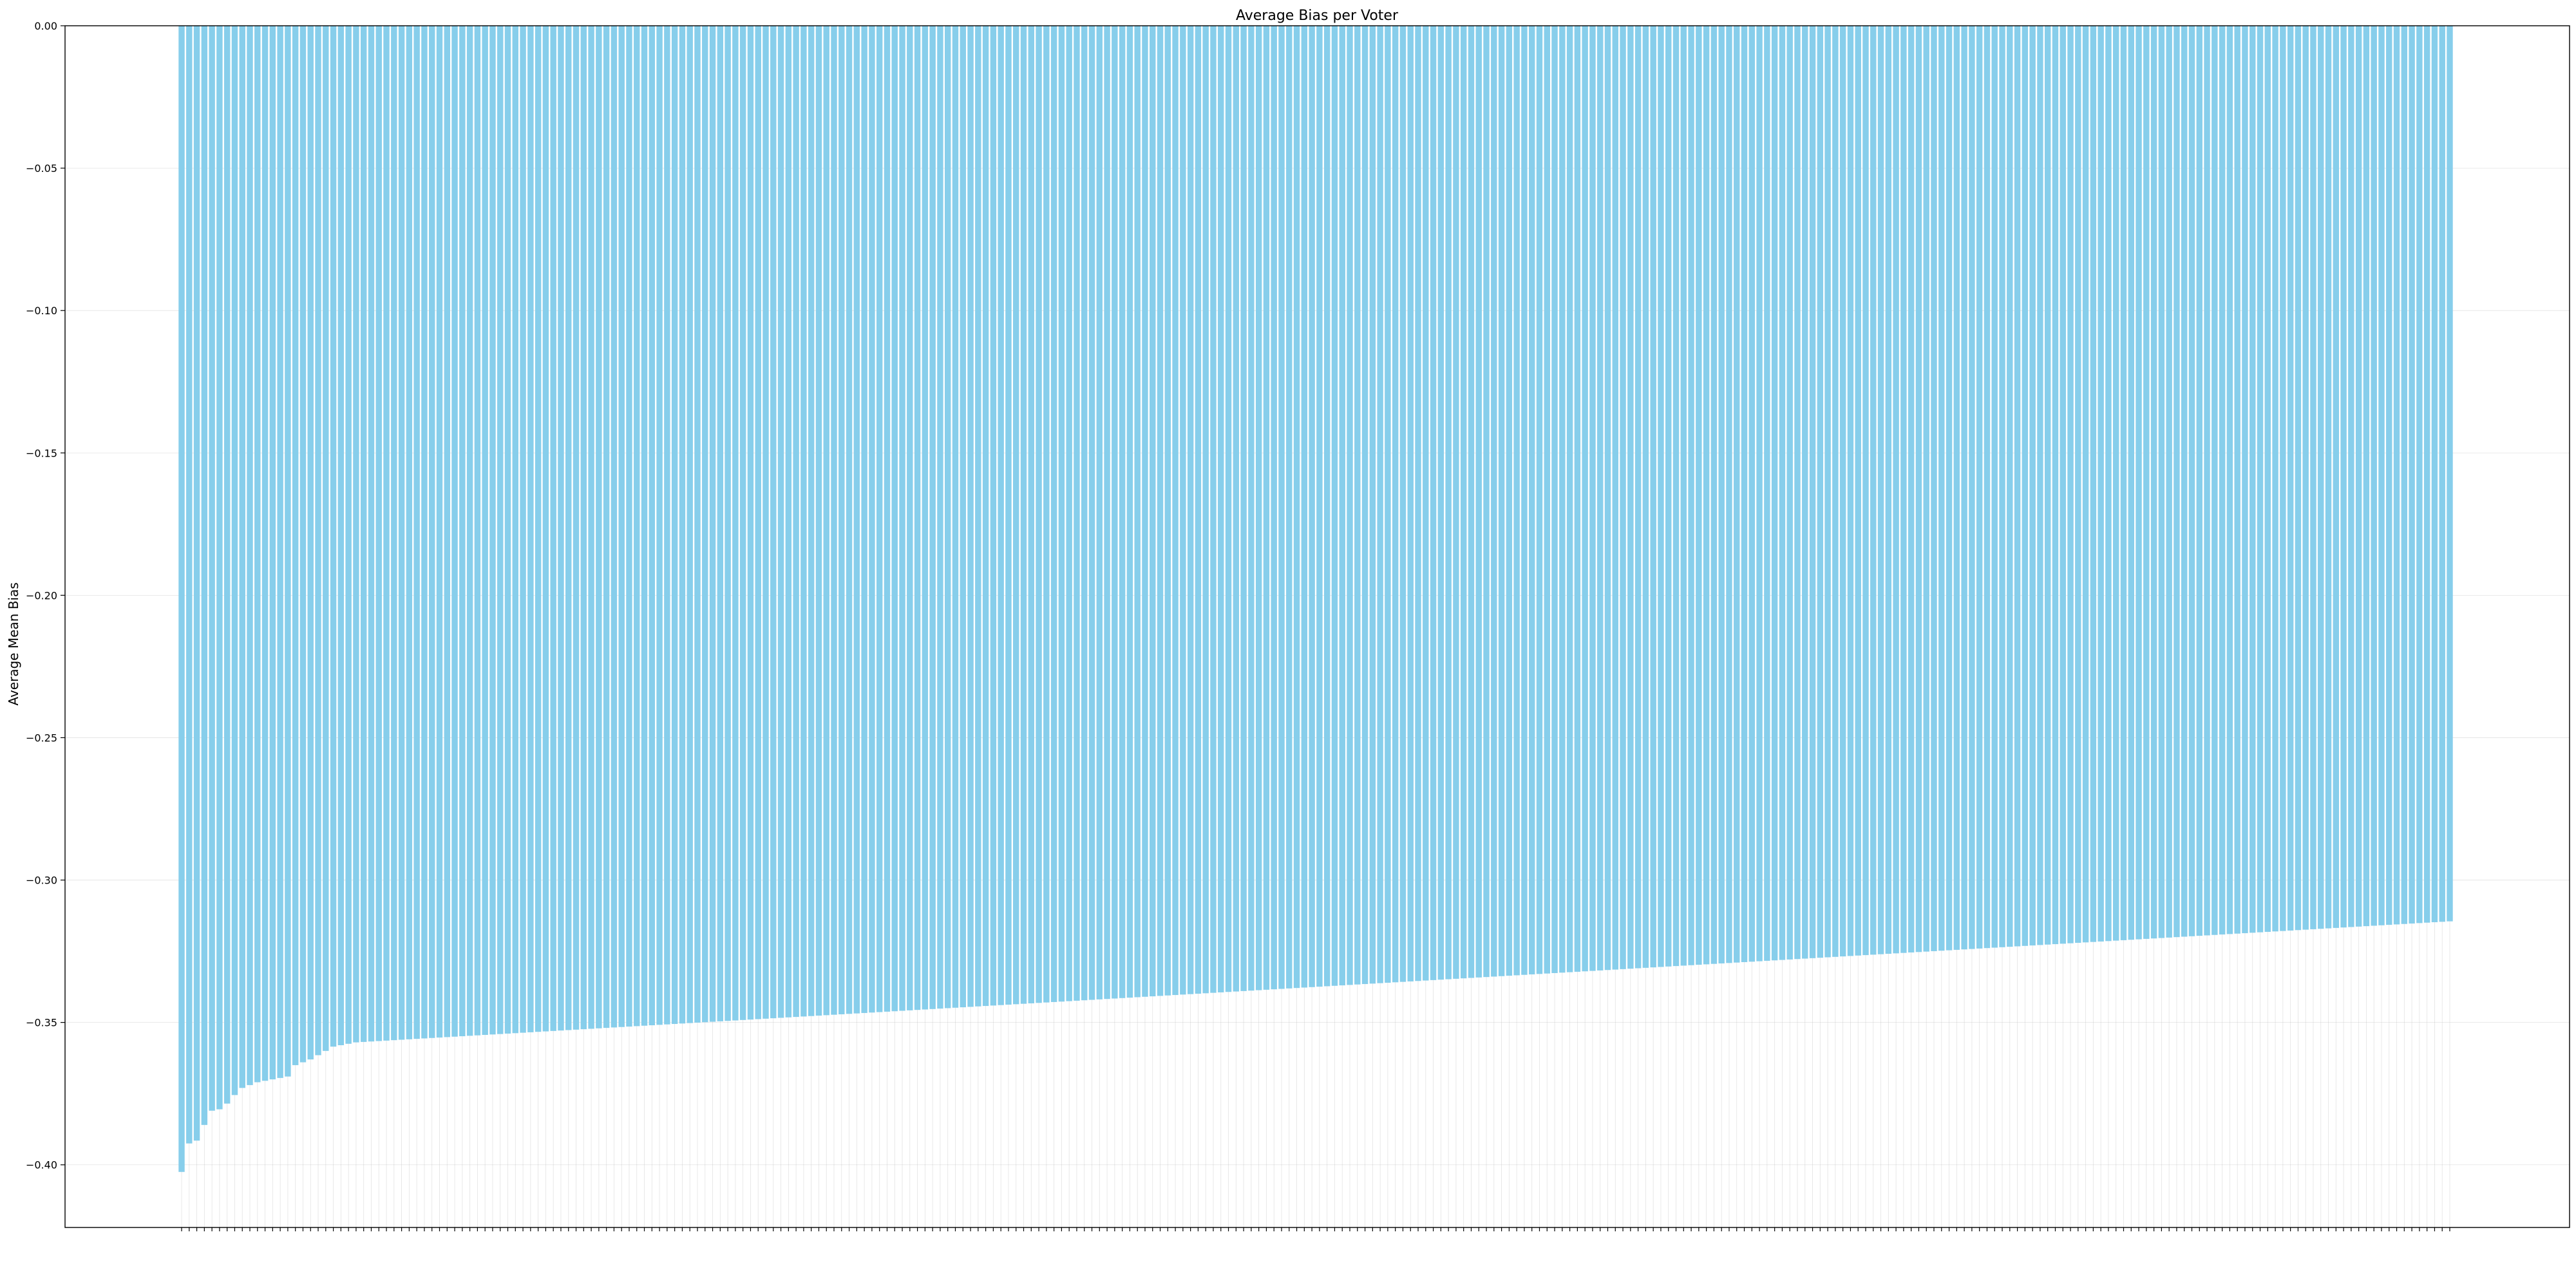 This screenshot has width=2576, height=1288. What do you see at coordinates (42, 311) in the screenshot?
I see `y-tick-label: −0.10` at bounding box center [42, 311].